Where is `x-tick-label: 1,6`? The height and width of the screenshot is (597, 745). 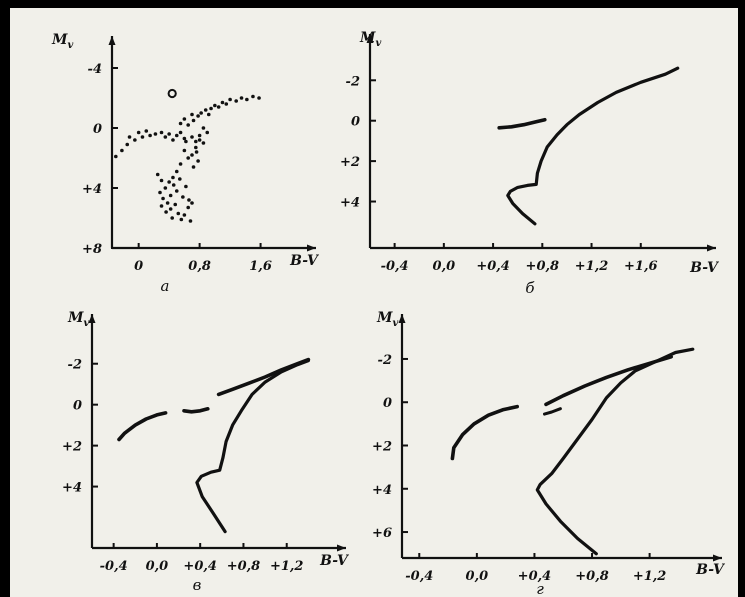
x-tick-label: 1,6 is located at coordinates (260, 266).